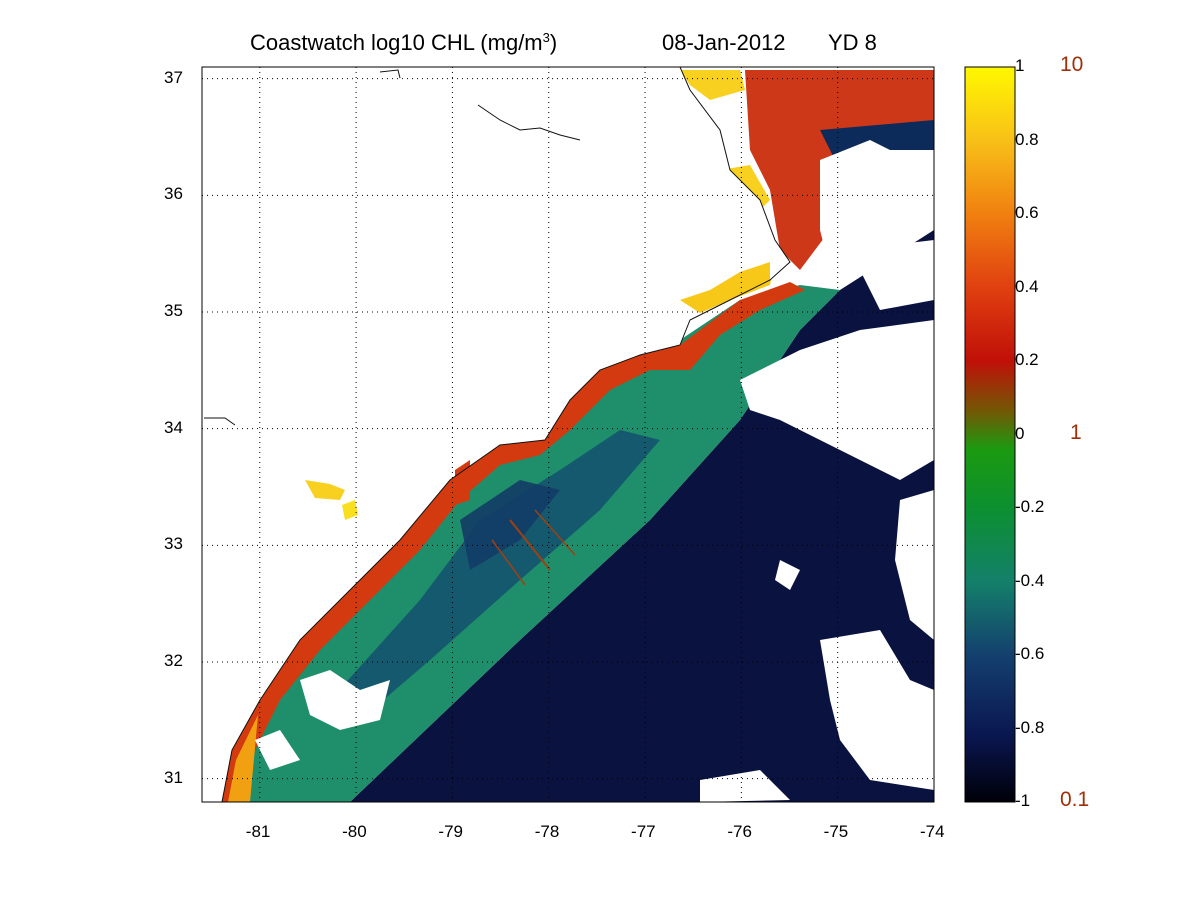 The width and height of the screenshot is (1200, 900). I want to click on colorbar, so click(990, 434).